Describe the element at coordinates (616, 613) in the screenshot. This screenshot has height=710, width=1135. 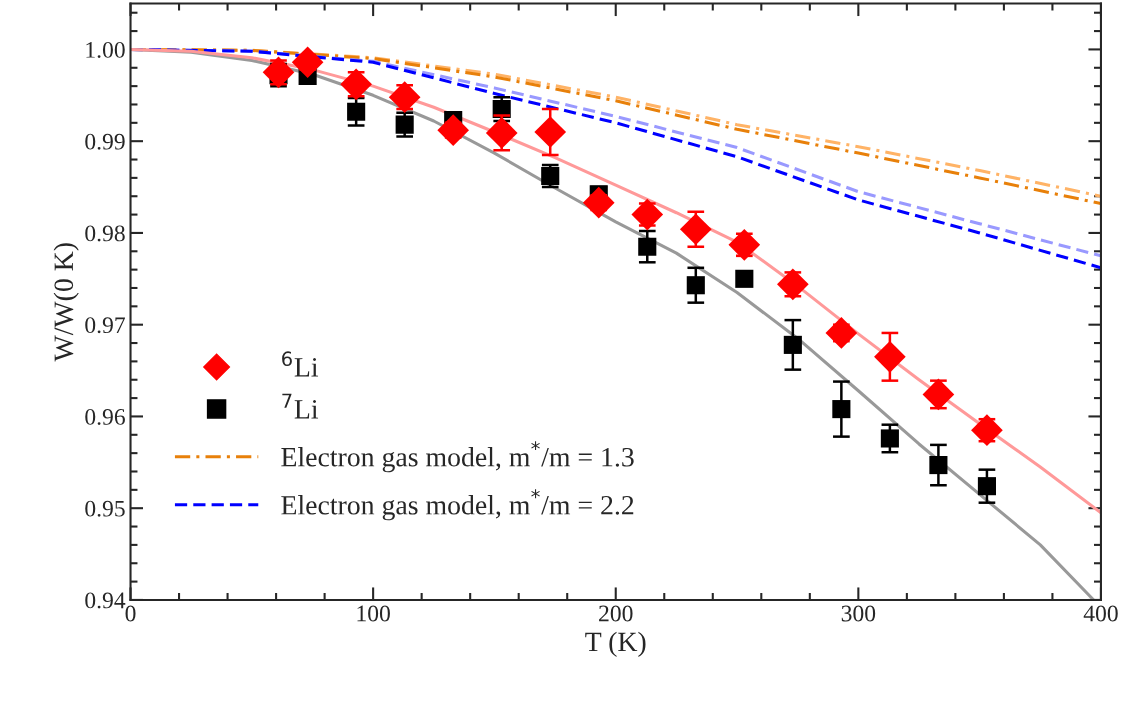
I see `x-tick-label: 200` at that location.